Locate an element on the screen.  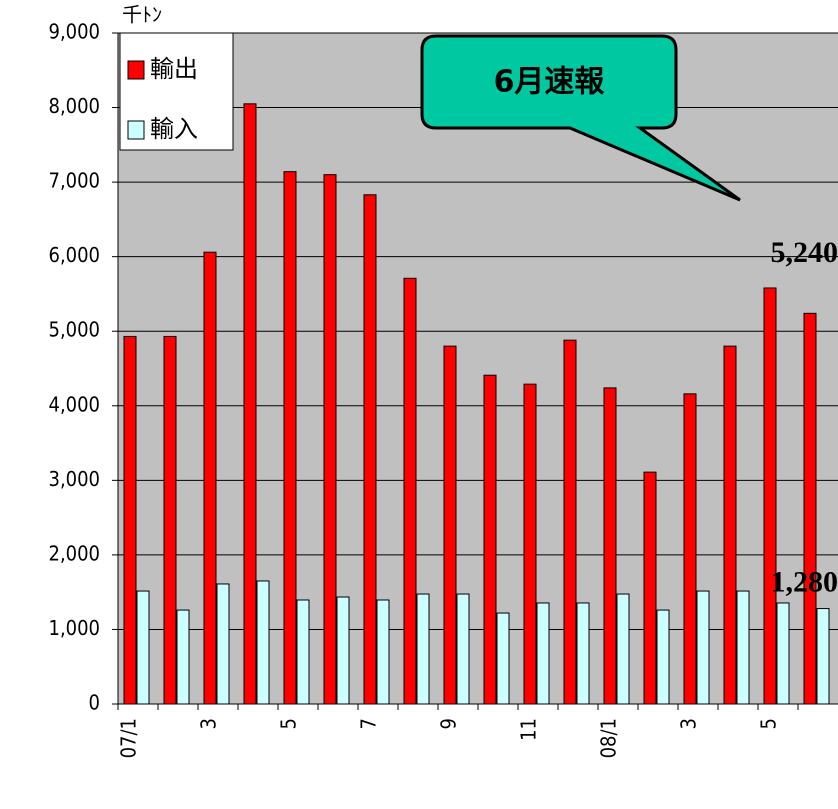
y-tick-label: 4,000 is located at coordinates (75, 404).